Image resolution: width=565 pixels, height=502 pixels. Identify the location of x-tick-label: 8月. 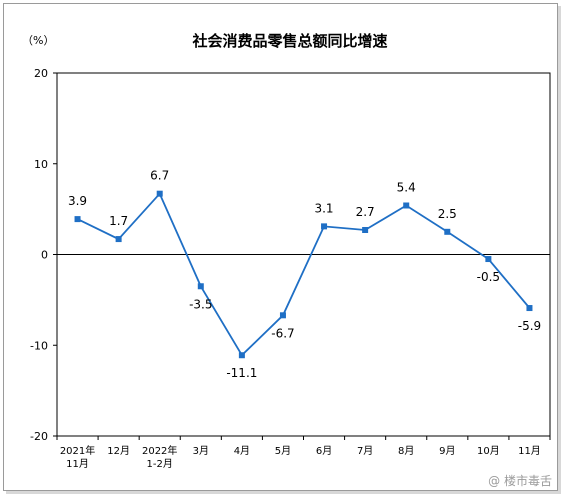
(406, 451).